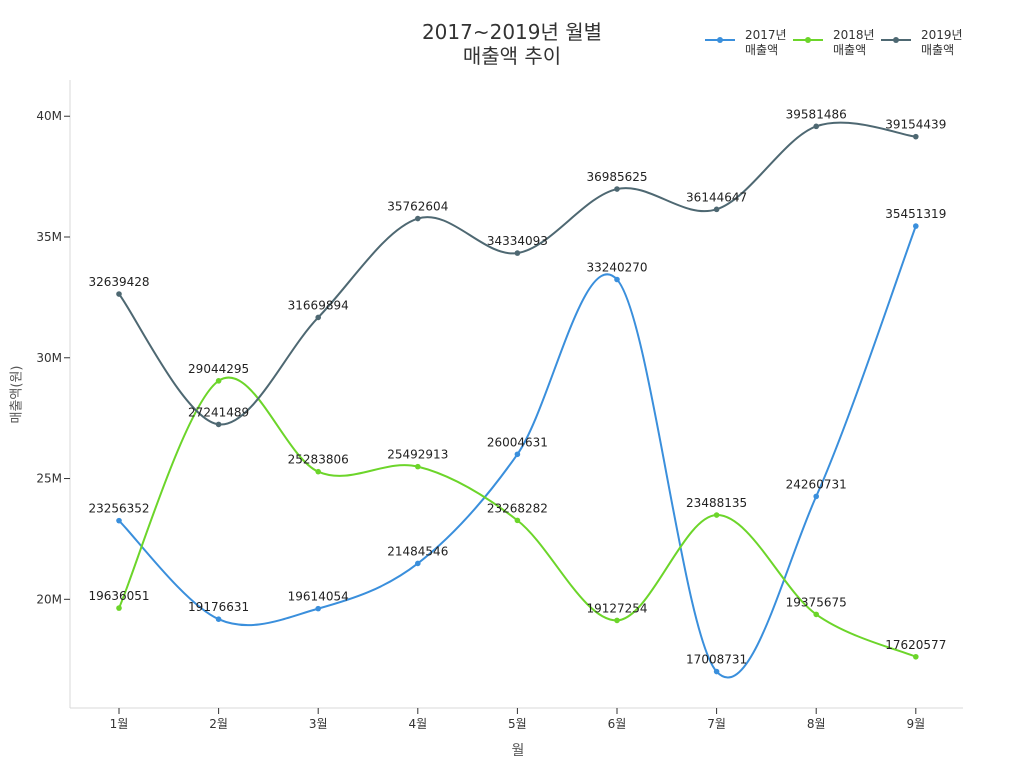 The height and width of the screenshot is (768, 1024). What do you see at coordinates (49, 358) in the screenshot?
I see `y-tick-label: 30M` at bounding box center [49, 358].